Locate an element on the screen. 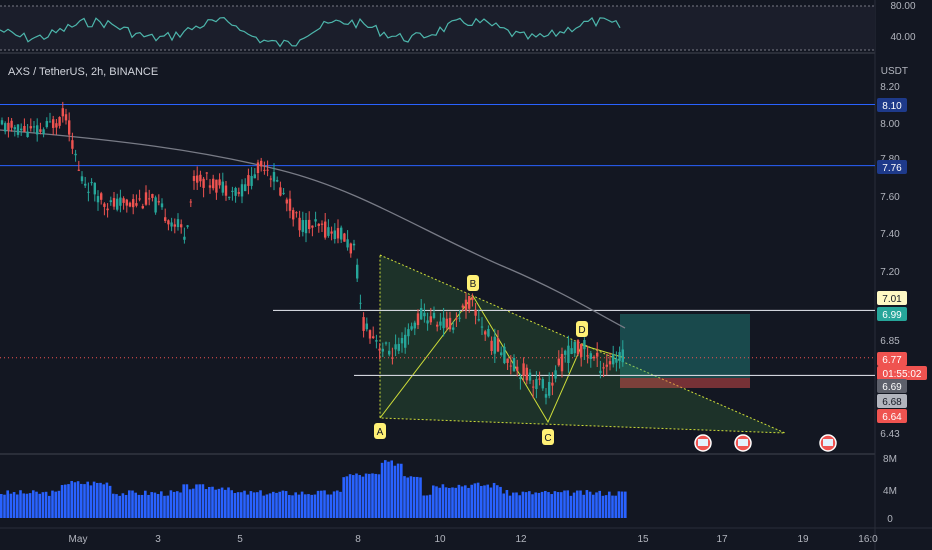  pattern-point-a: A is located at coordinates (380, 432).